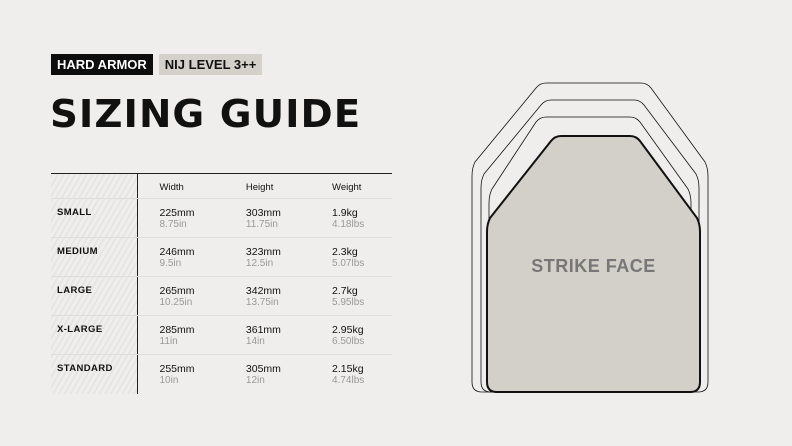 This screenshot has width=792, height=446. I want to click on metric-value: 342mm, so click(263, 291).